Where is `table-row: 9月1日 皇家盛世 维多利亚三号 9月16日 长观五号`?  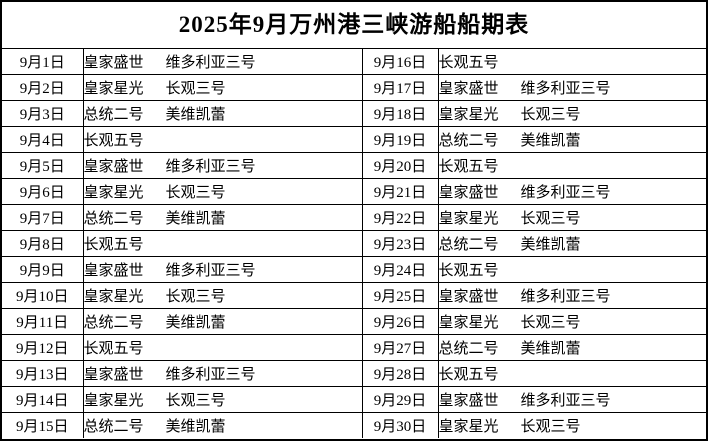 table-row: 9月1日 皇家盛世 维多利亚三号 9月16日 长观五号 is located at coordinates (354, 62).